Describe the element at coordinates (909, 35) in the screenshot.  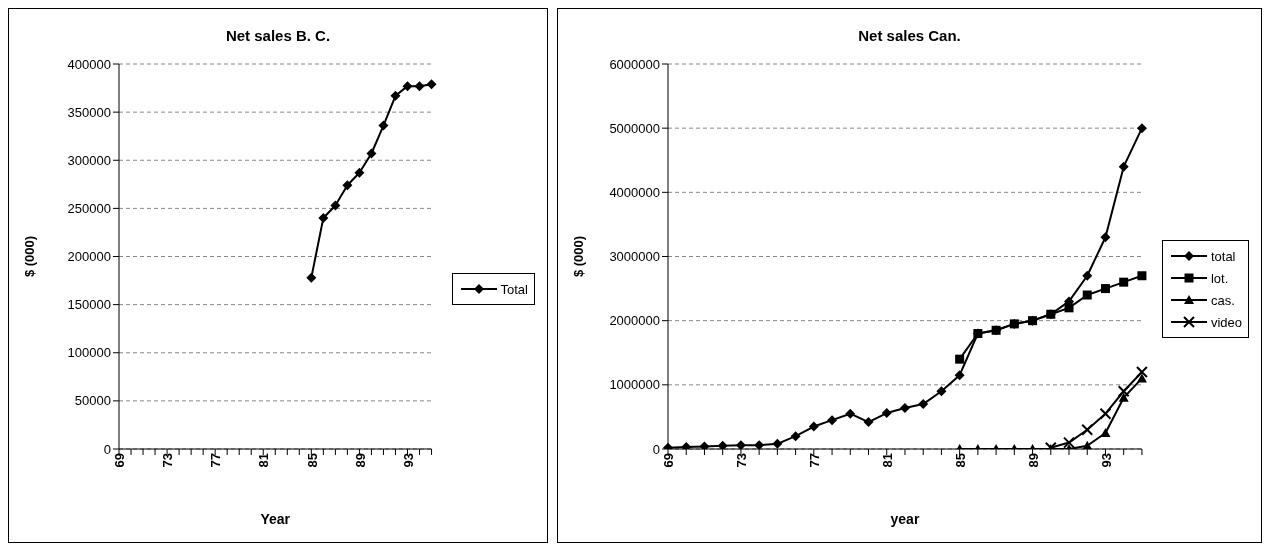
I see `chart-title: Net sales Can.` at that location.